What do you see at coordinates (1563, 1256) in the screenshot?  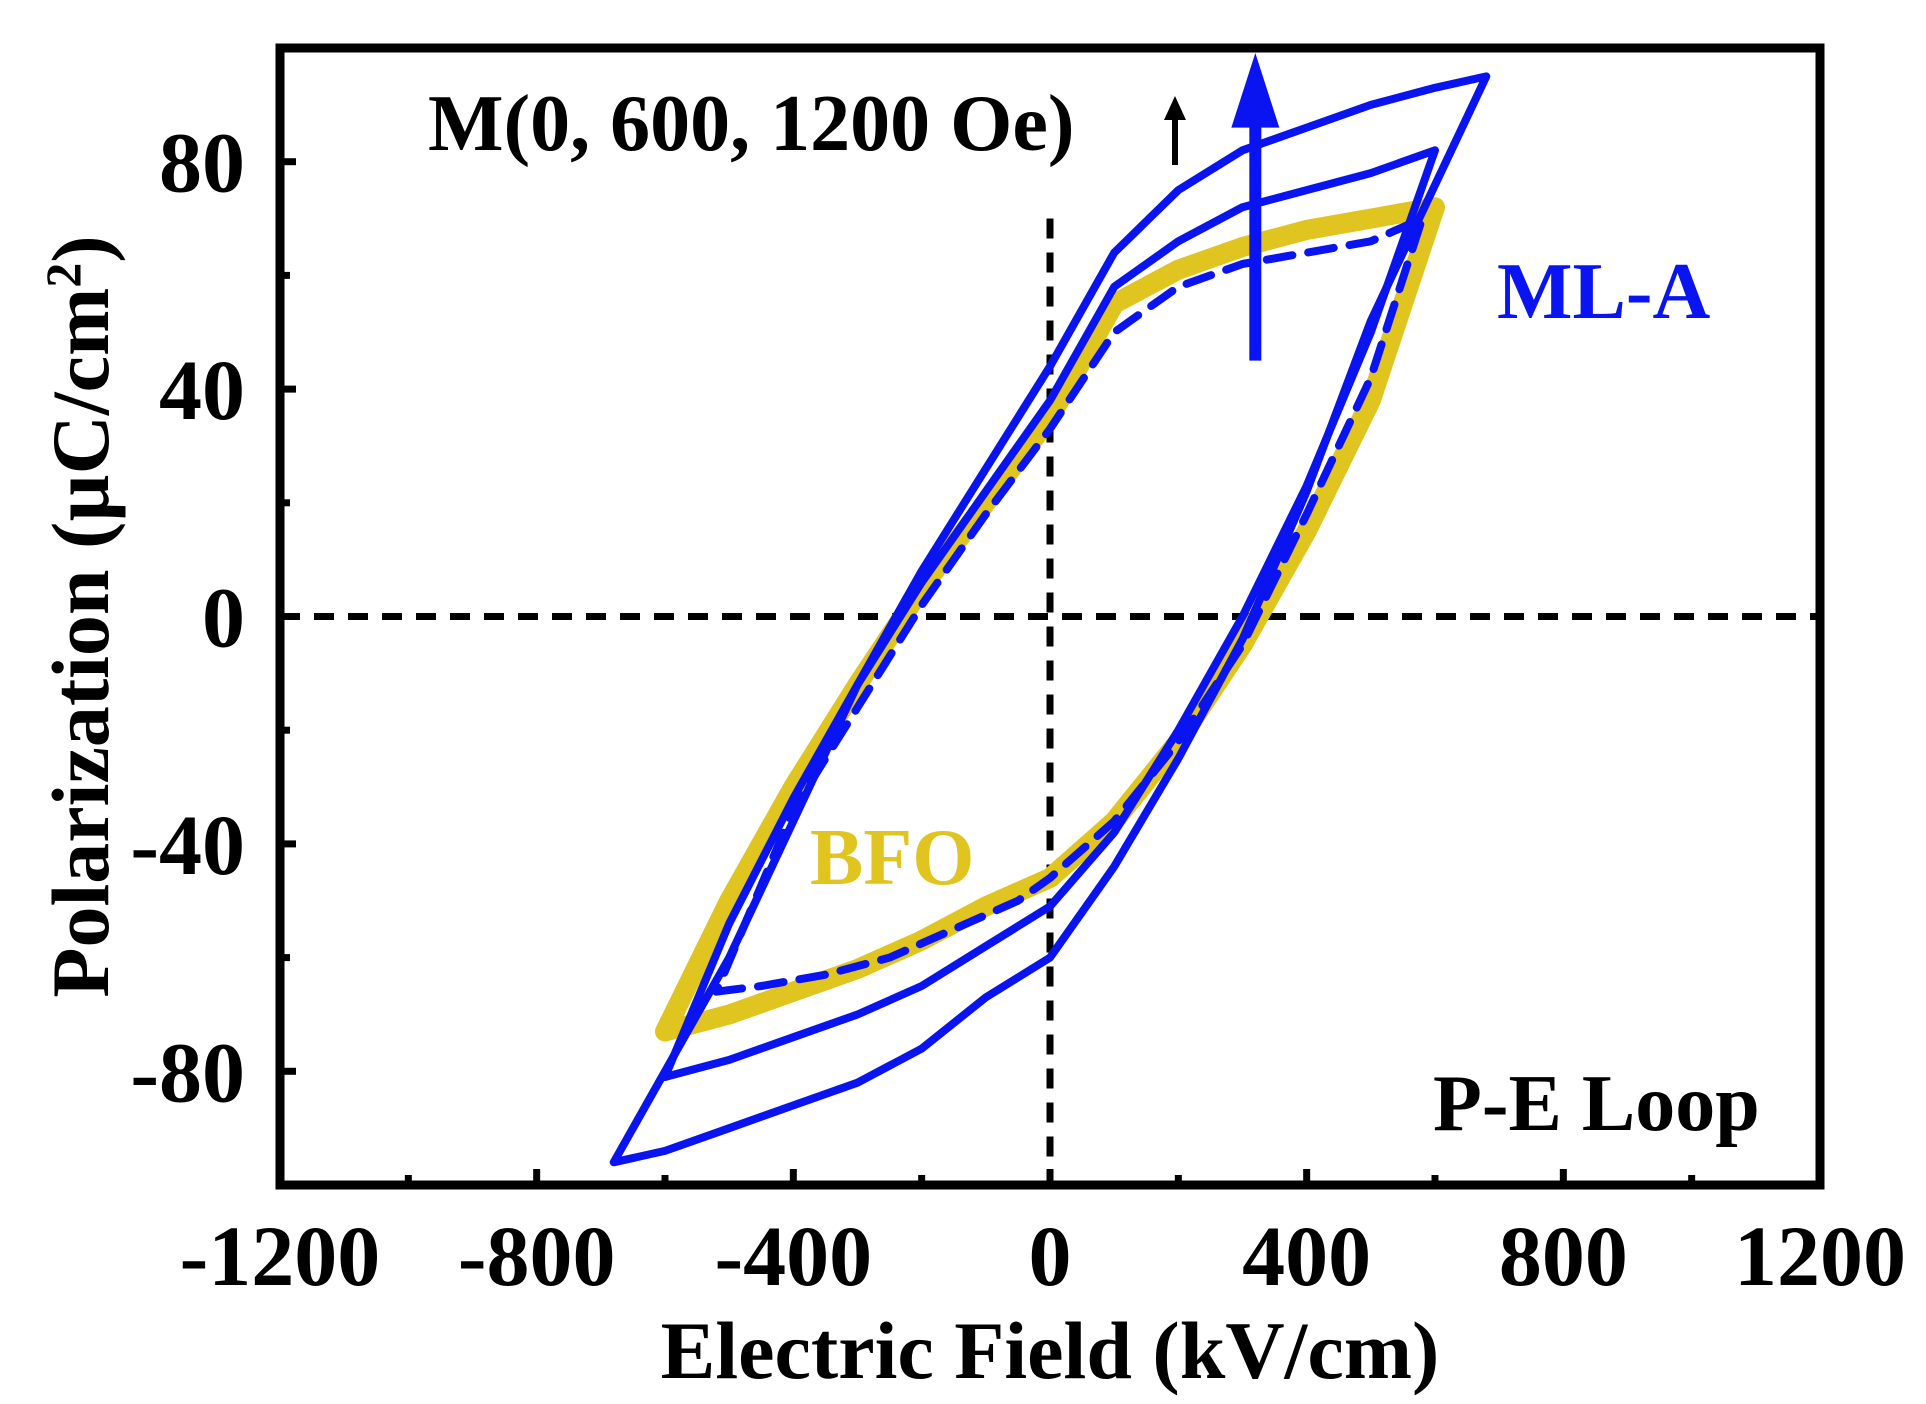 I see `x-tick-label: 800` at bounding box center [1563, 1256].